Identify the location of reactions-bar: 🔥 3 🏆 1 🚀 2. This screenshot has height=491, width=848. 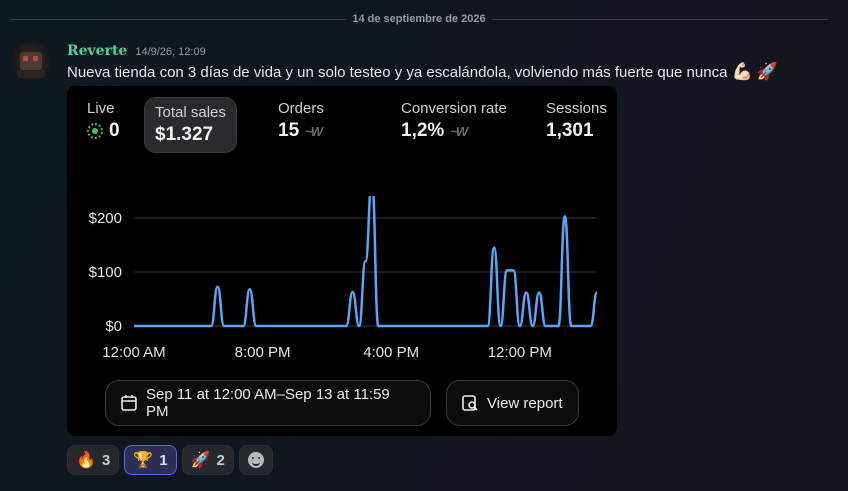
(170, 460).